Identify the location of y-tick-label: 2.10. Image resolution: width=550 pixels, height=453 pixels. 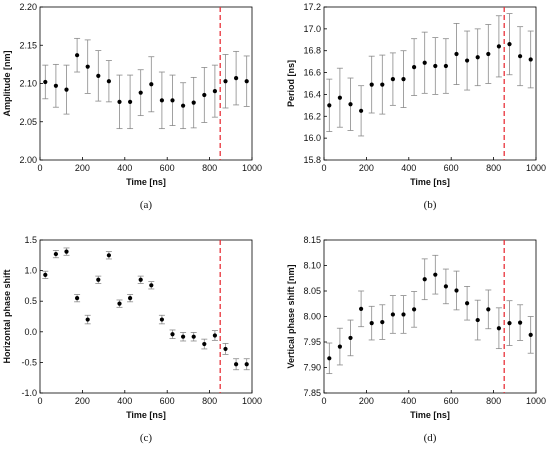
(28, 84).